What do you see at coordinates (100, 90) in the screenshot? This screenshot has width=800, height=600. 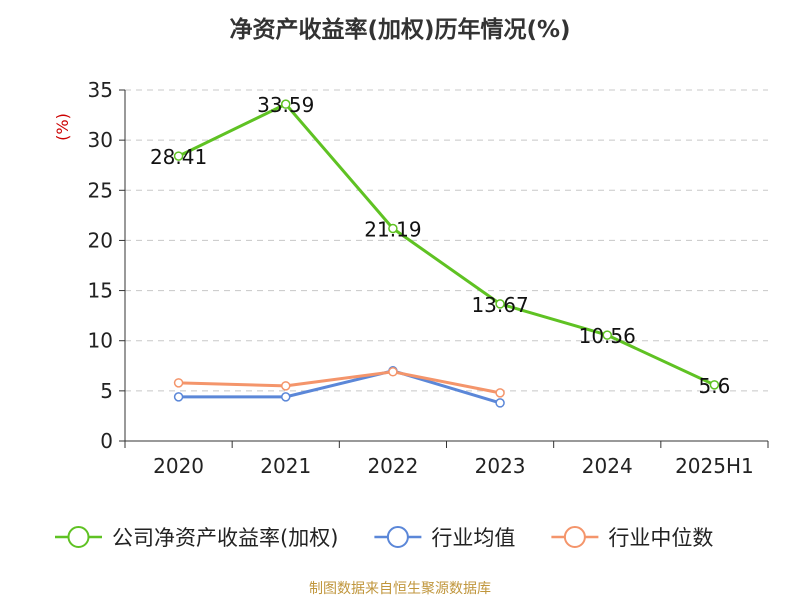 I see `y-tick-label: 35` at bounding box center [100, 90].